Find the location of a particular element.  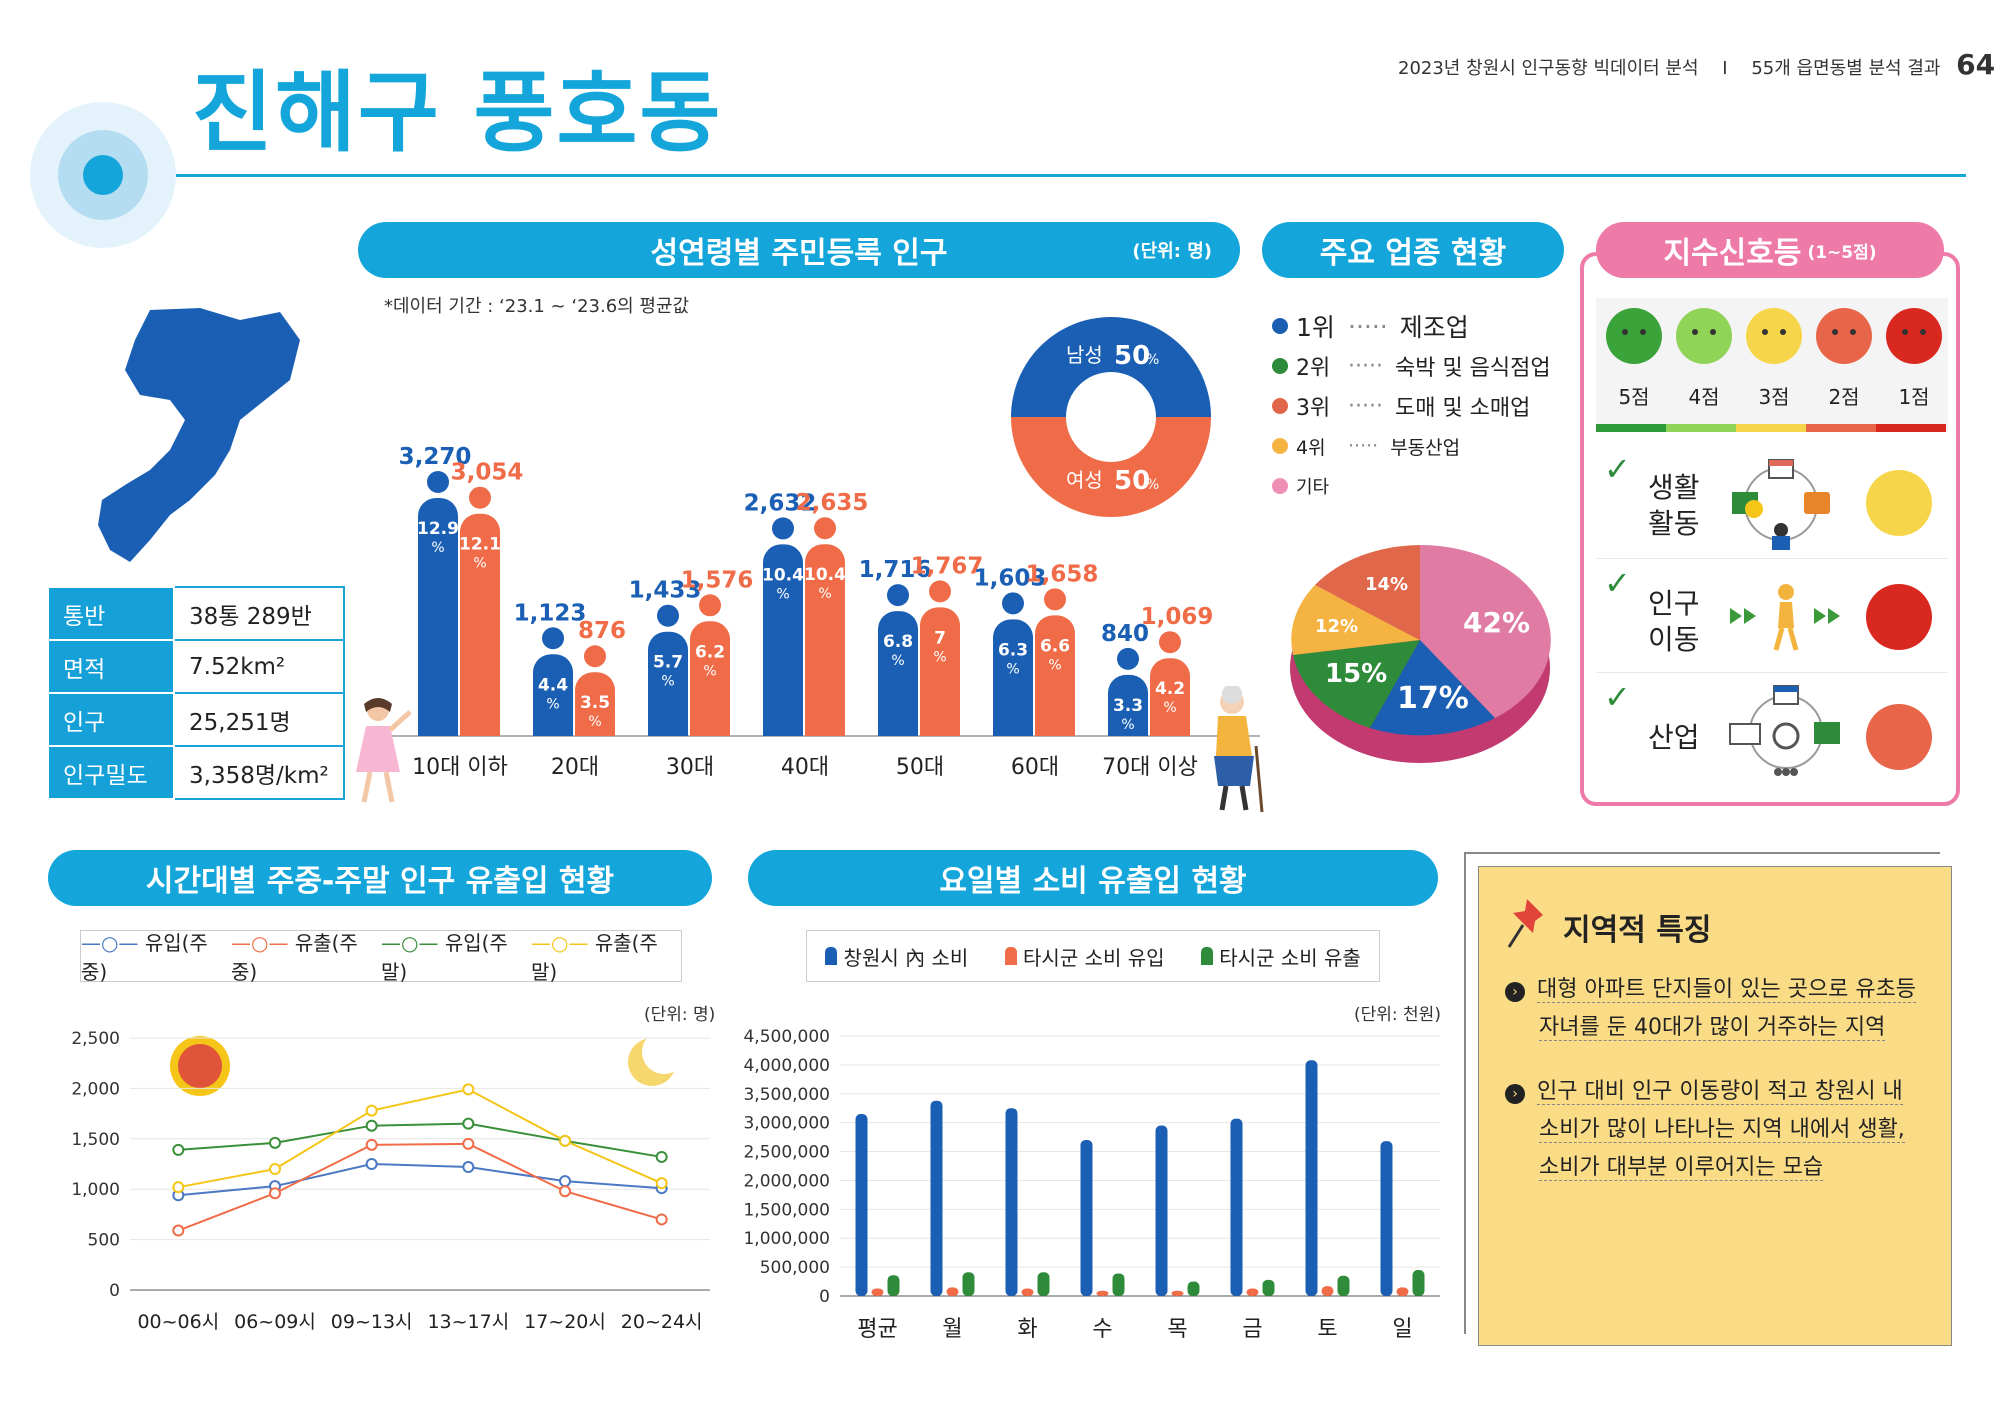

pop-section-title: 성연령별 주민등록 인구 is located at coordinates (799, 253).